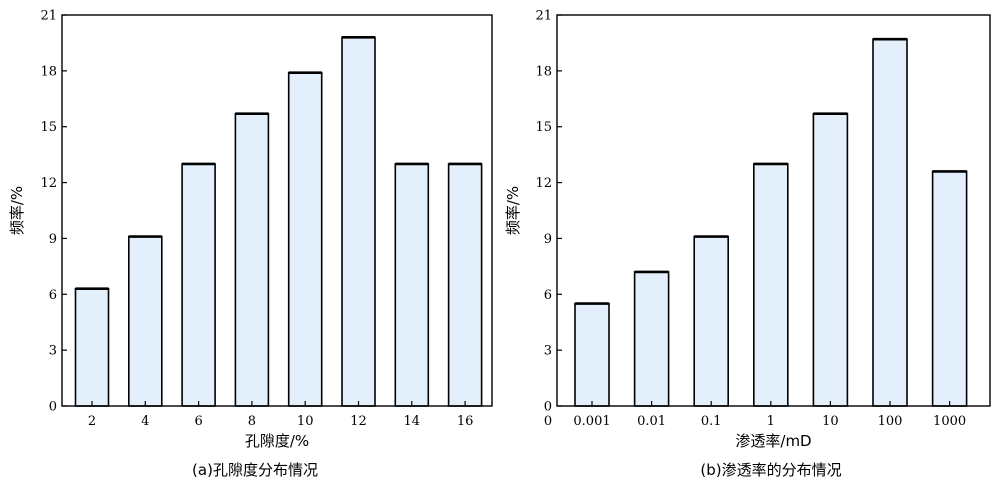  Describe the element at coordinates (48, 16) in the screenshot. I see `chart-a-y-tick-label: 21` at that location.